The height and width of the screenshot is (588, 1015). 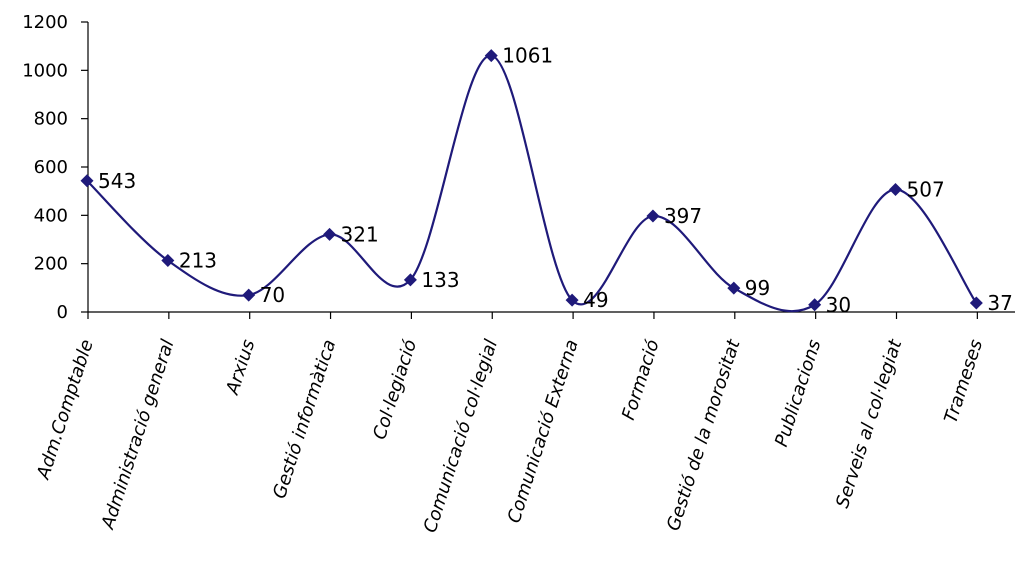 What do you see at coordinates (440, 280) in the screenshot?
I see `data-value-label: 133` at bounding box center [440, 280].